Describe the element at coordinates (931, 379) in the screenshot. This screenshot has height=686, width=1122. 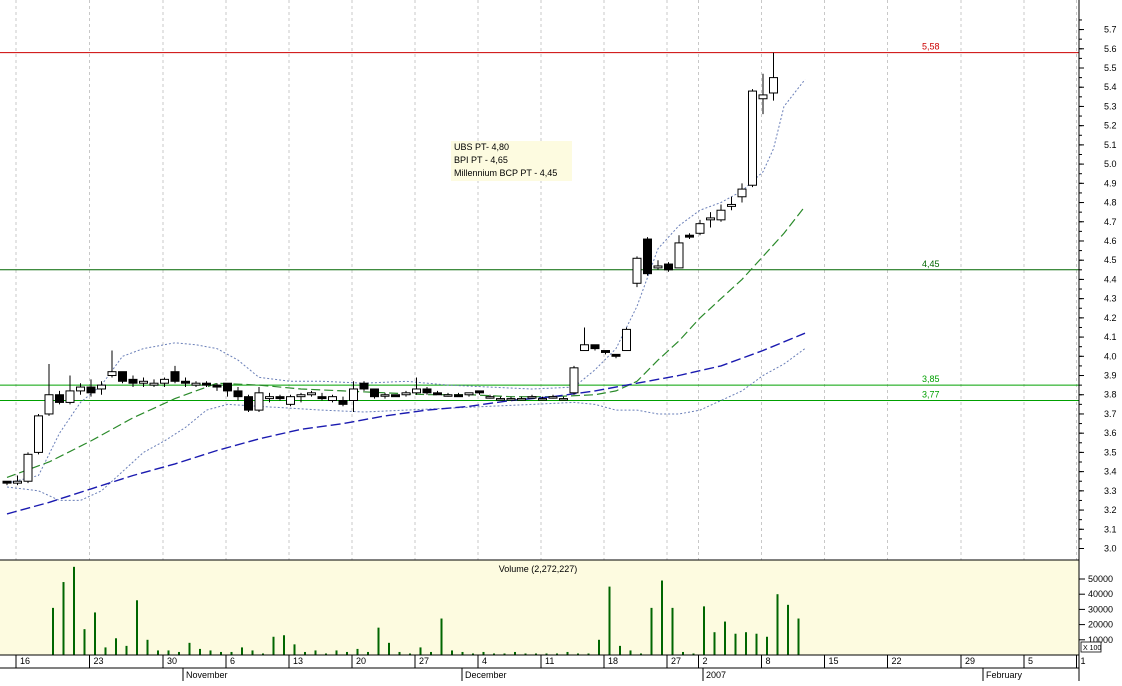
I see `price-level-label: 3,85` at that location.